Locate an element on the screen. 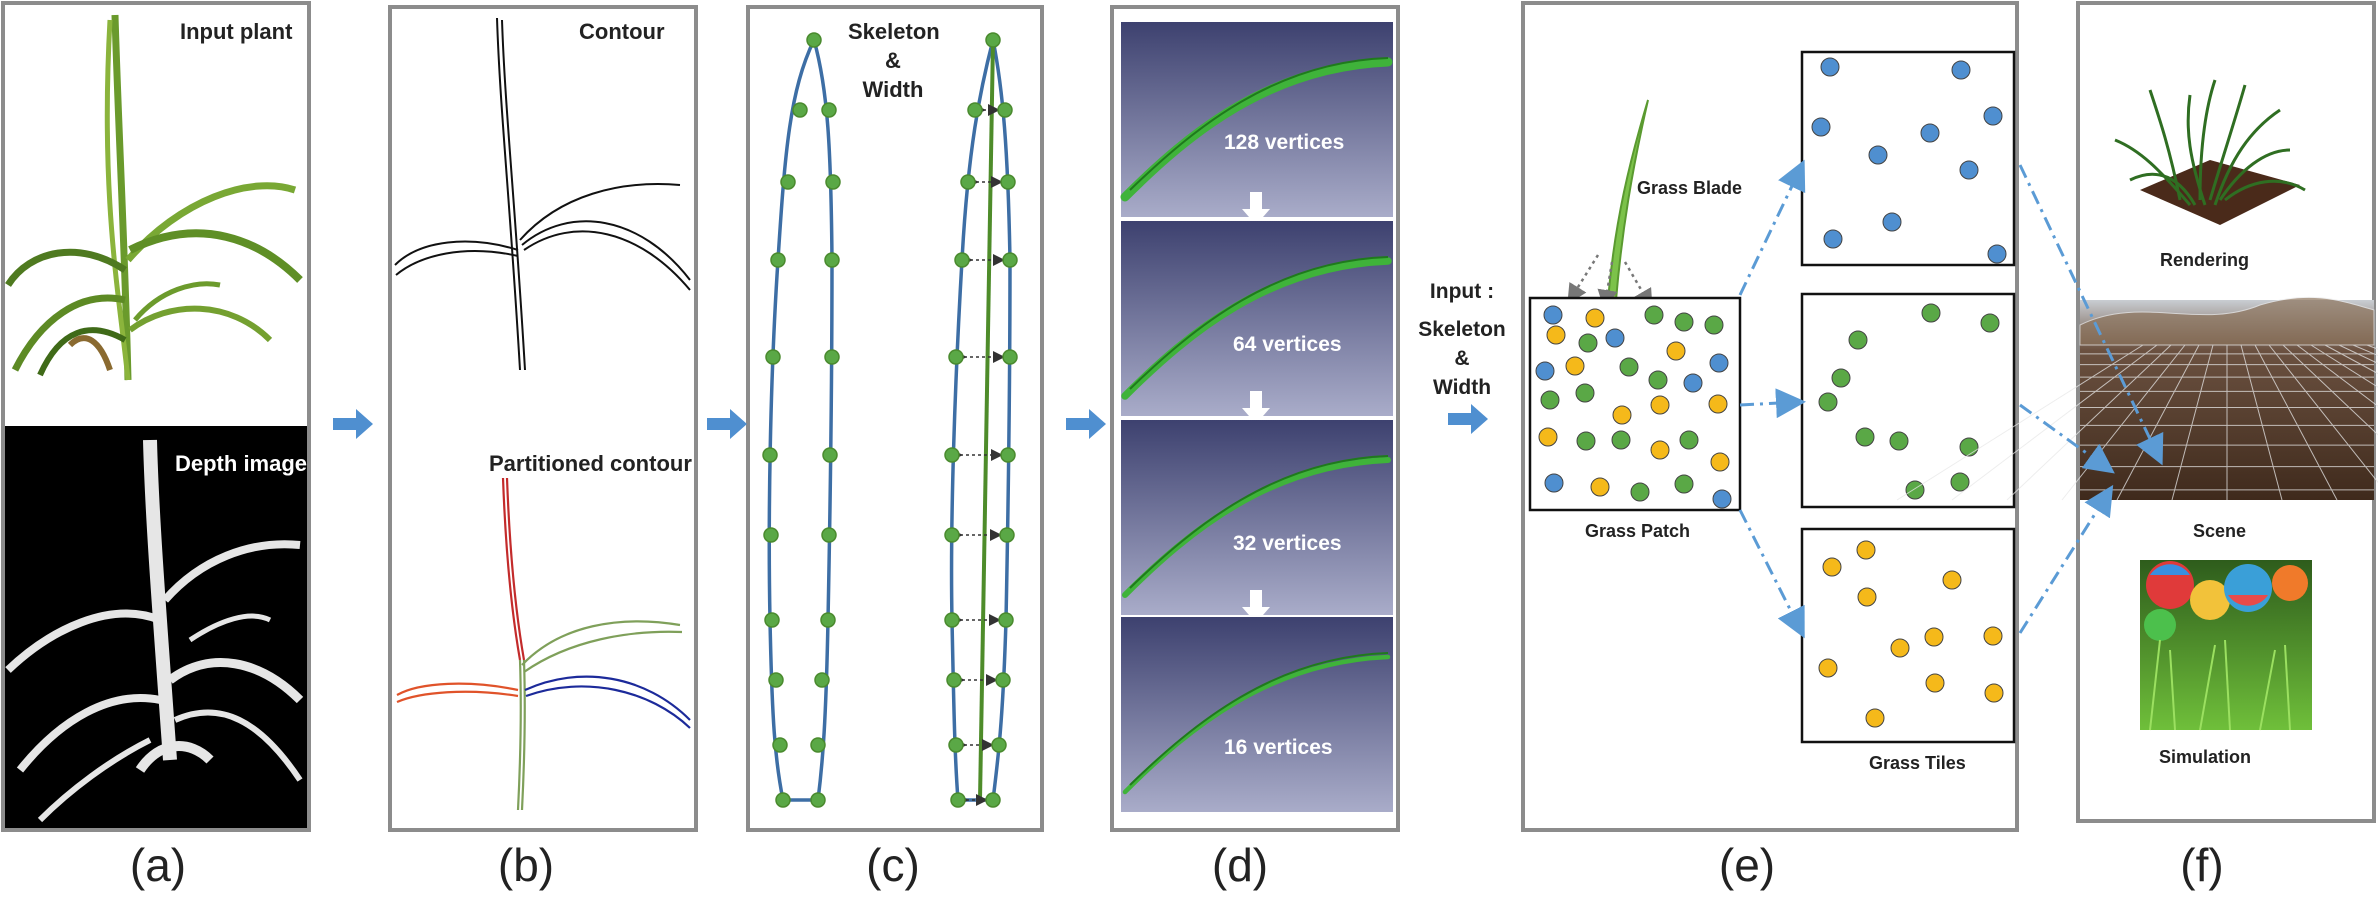  lod-16-label: 16 vertices is located at coordinates (1278, 747).